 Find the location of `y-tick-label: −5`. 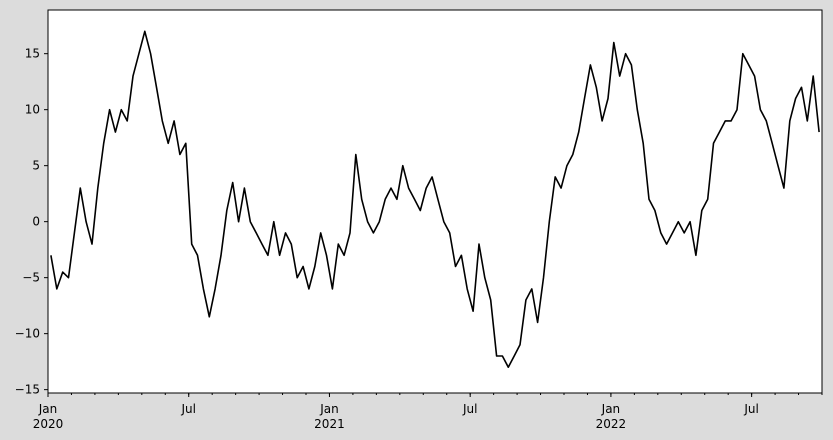

y-tick-label: −5 is located at coordinates (31, 278).